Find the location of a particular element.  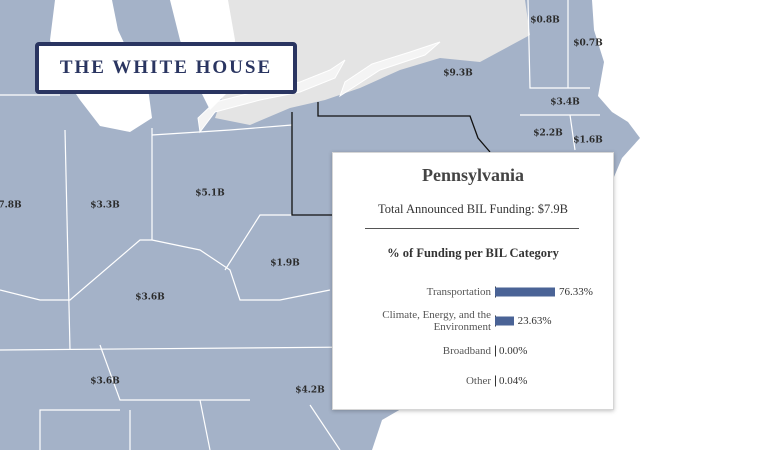

category-label: Broadband is located at coordinates (466, 351).